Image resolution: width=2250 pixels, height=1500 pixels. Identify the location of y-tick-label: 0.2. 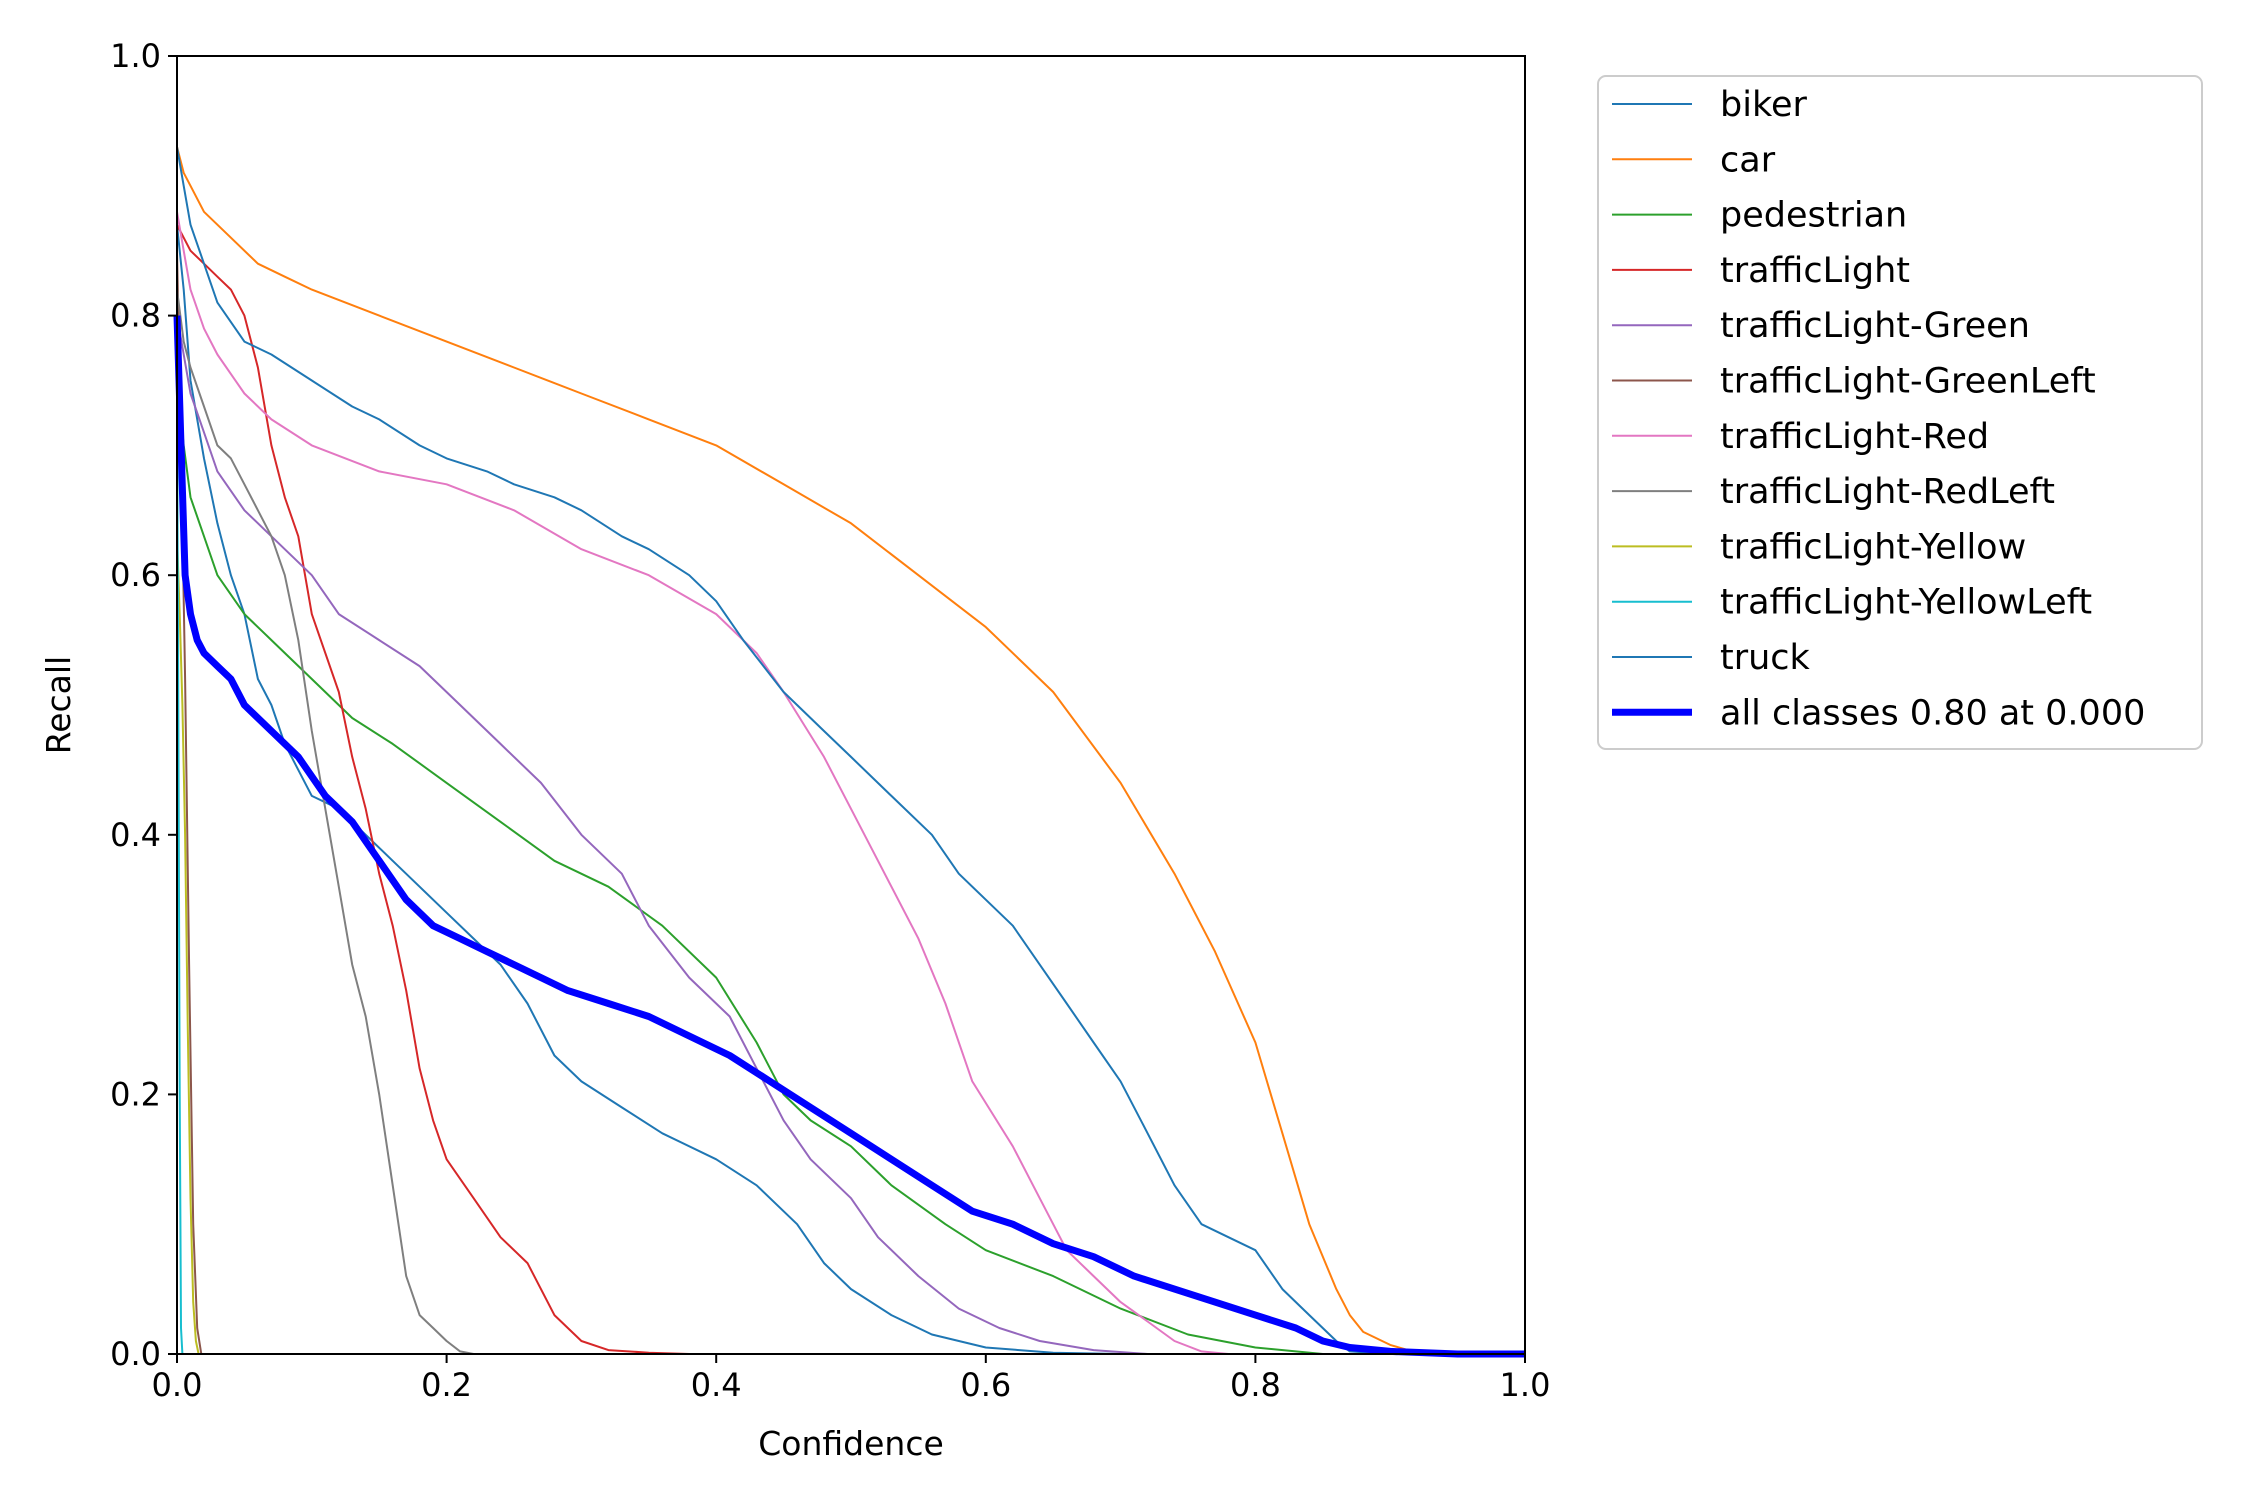
(135, 1094).